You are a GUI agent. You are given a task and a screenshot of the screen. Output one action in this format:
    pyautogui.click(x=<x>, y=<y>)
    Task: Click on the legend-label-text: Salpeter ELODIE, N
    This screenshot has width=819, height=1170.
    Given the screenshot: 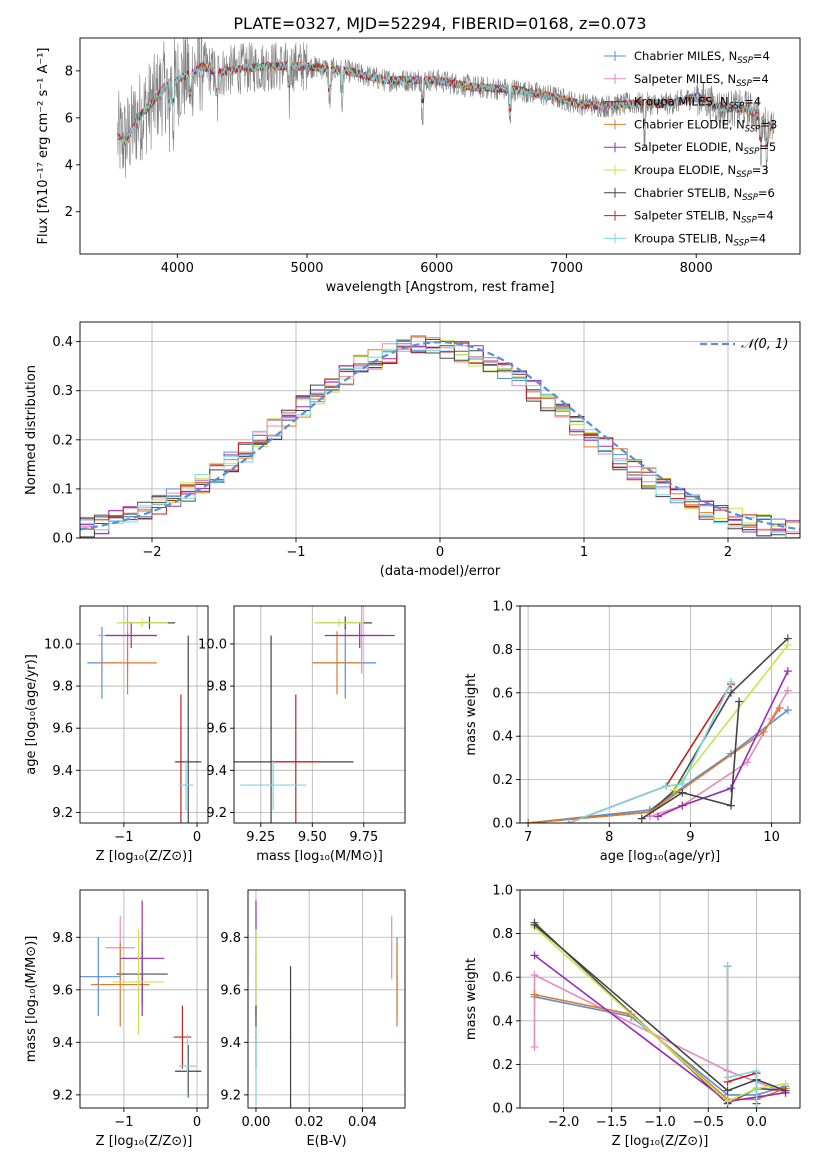 What is the action you would take?
    pyautogui.click(x=689, y=147)
    